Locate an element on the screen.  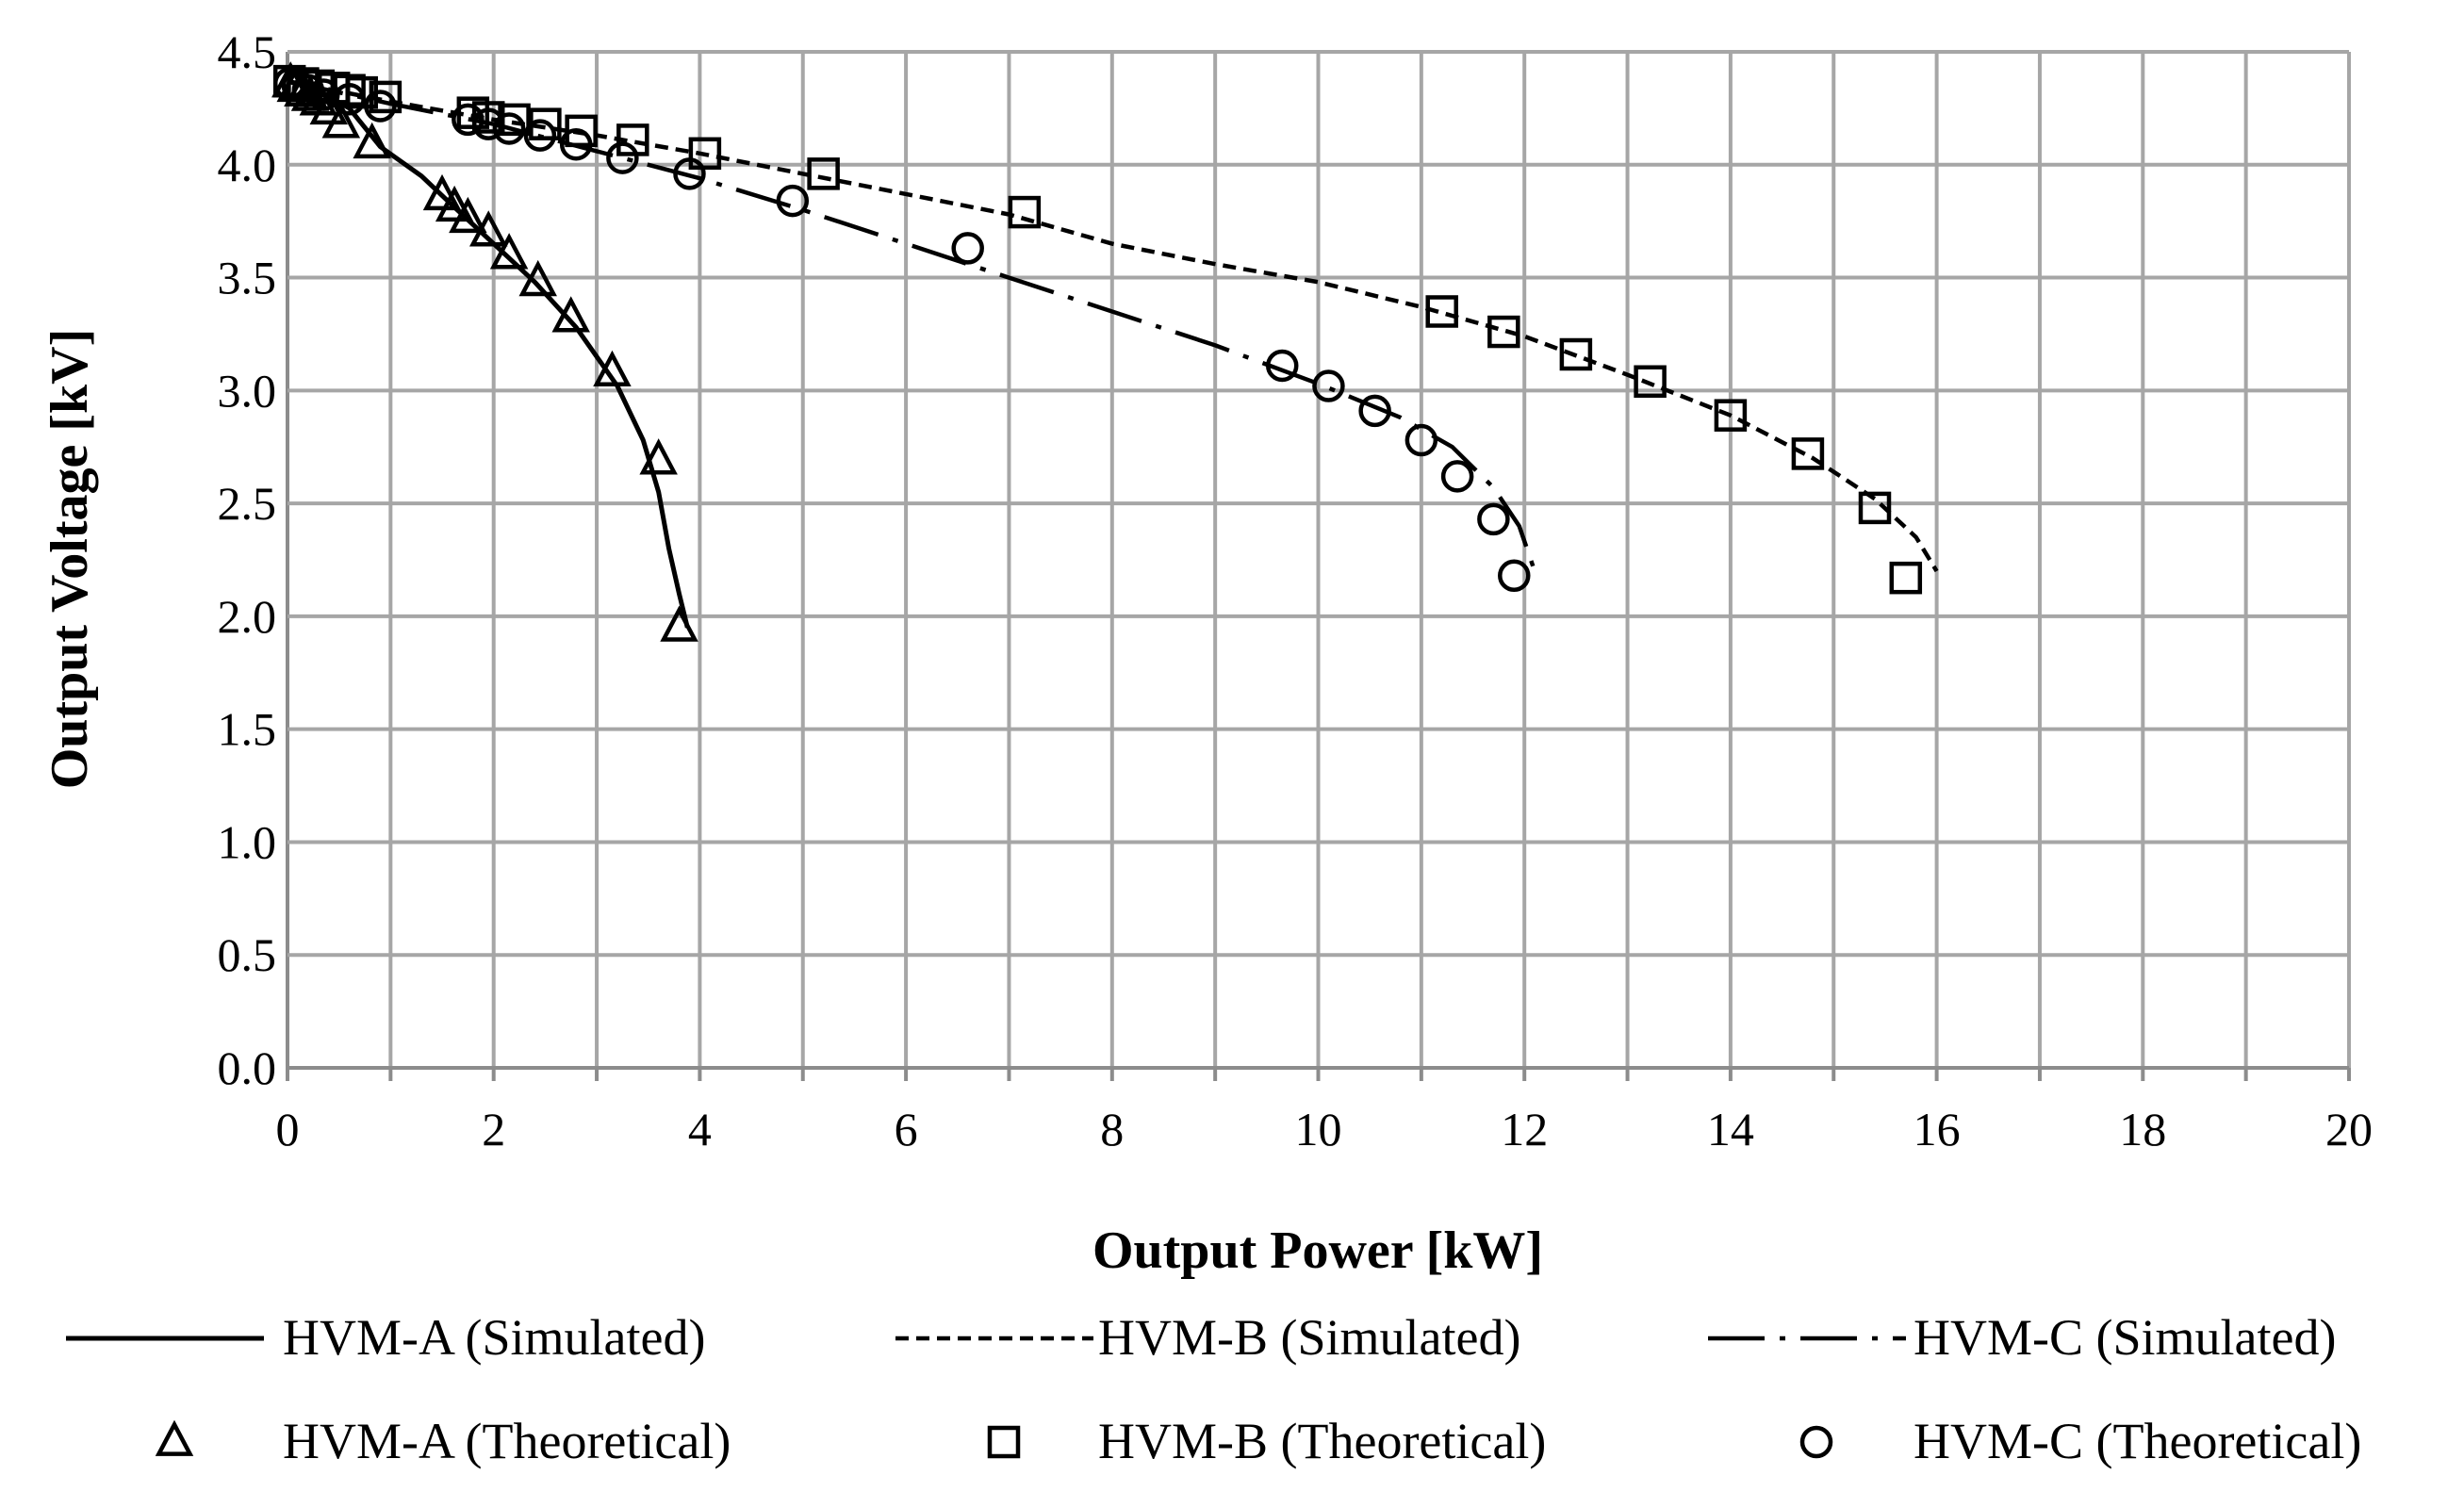
x-tick-label: 4 is located at coordinates (700, 1129).